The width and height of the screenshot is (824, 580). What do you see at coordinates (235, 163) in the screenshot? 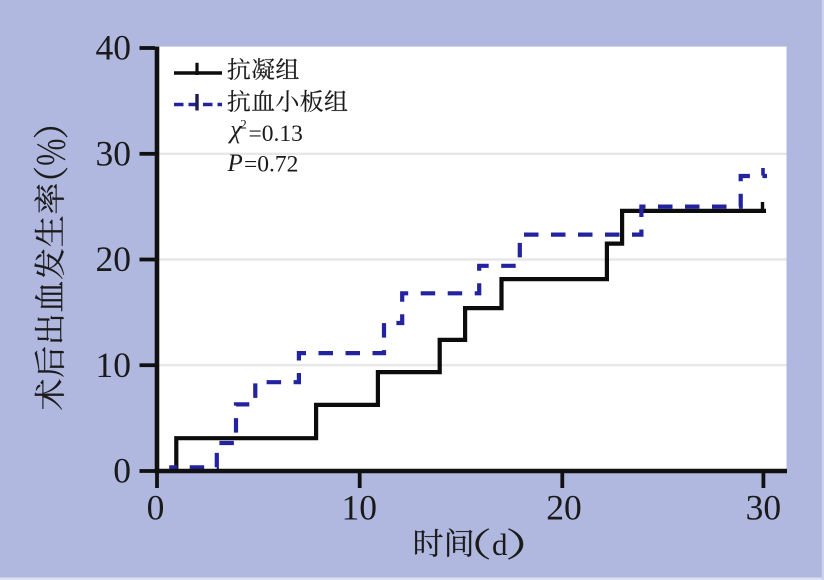
I see `svg-text: P` at bounding box center [235, 163].